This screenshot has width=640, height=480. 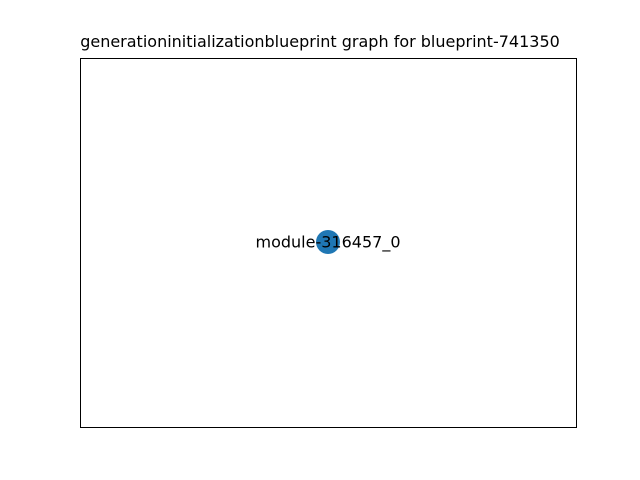 I want to click on graph-node-label: module-316457_0, so click(x=328, y=243).